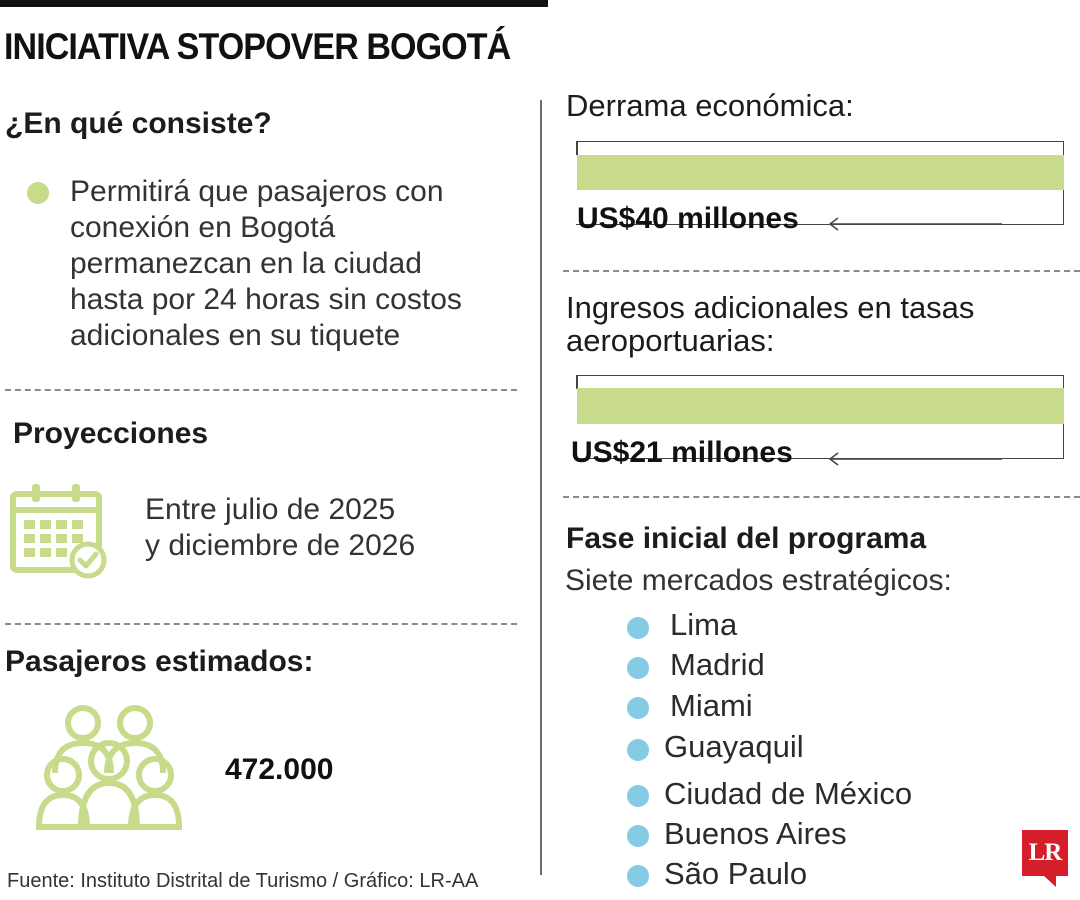  I want to click on calendar-check-icon, so click(58, 531).